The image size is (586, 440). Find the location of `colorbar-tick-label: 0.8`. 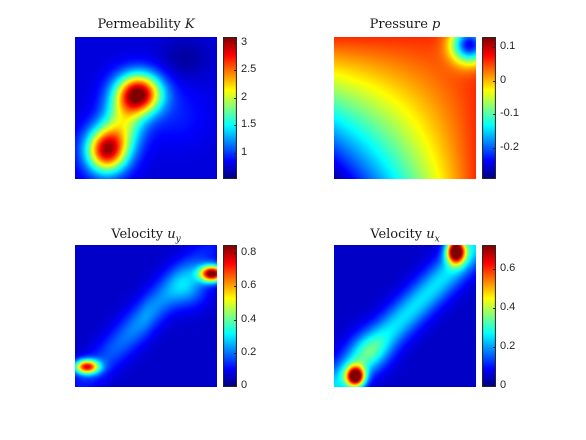

colorbar-tick-label: 0.8 is located at coordinates (249, 252).